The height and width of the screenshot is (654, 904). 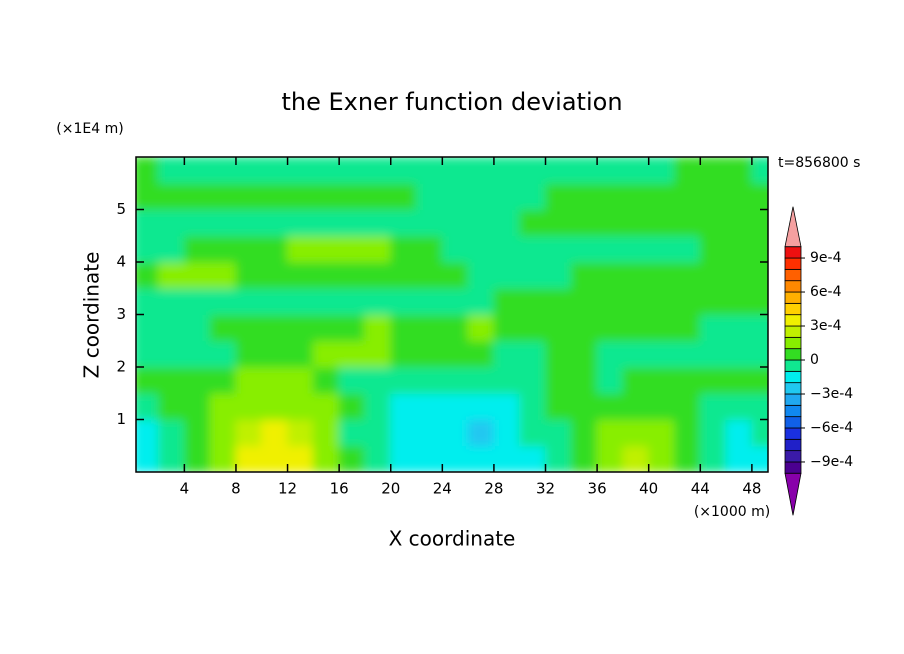 I want to click on colorbar-tick-label: −3e-4, so click(x=831, y=394).